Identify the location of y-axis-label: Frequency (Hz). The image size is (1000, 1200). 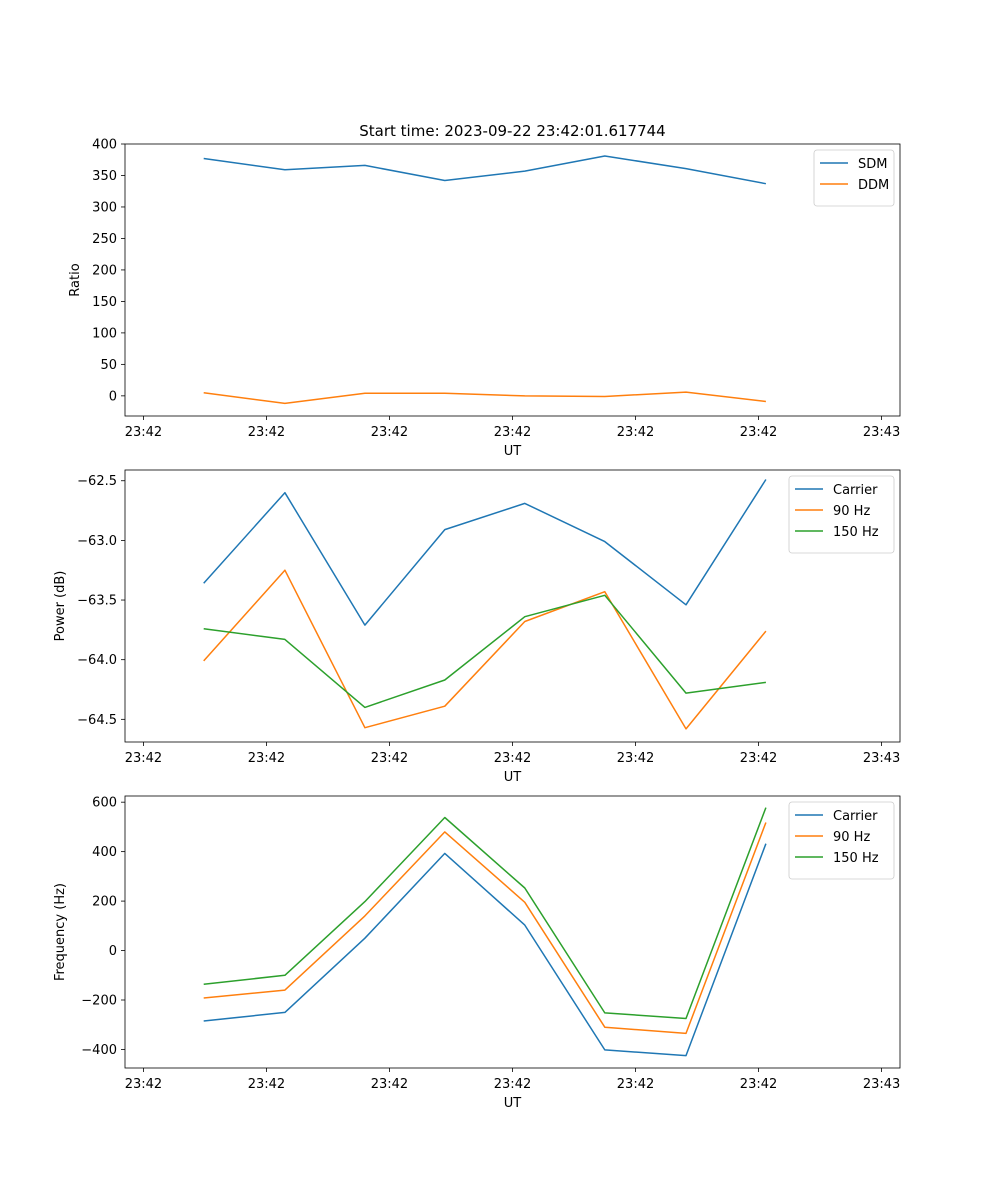
(60, 932).